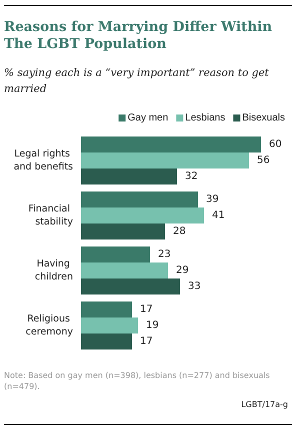 Image resolution: width=296 pixels, height=429 pixels. Describe the element at coordinates (264, 404) in the screenshot. I see `text: LGBT/17a-g` at that location.